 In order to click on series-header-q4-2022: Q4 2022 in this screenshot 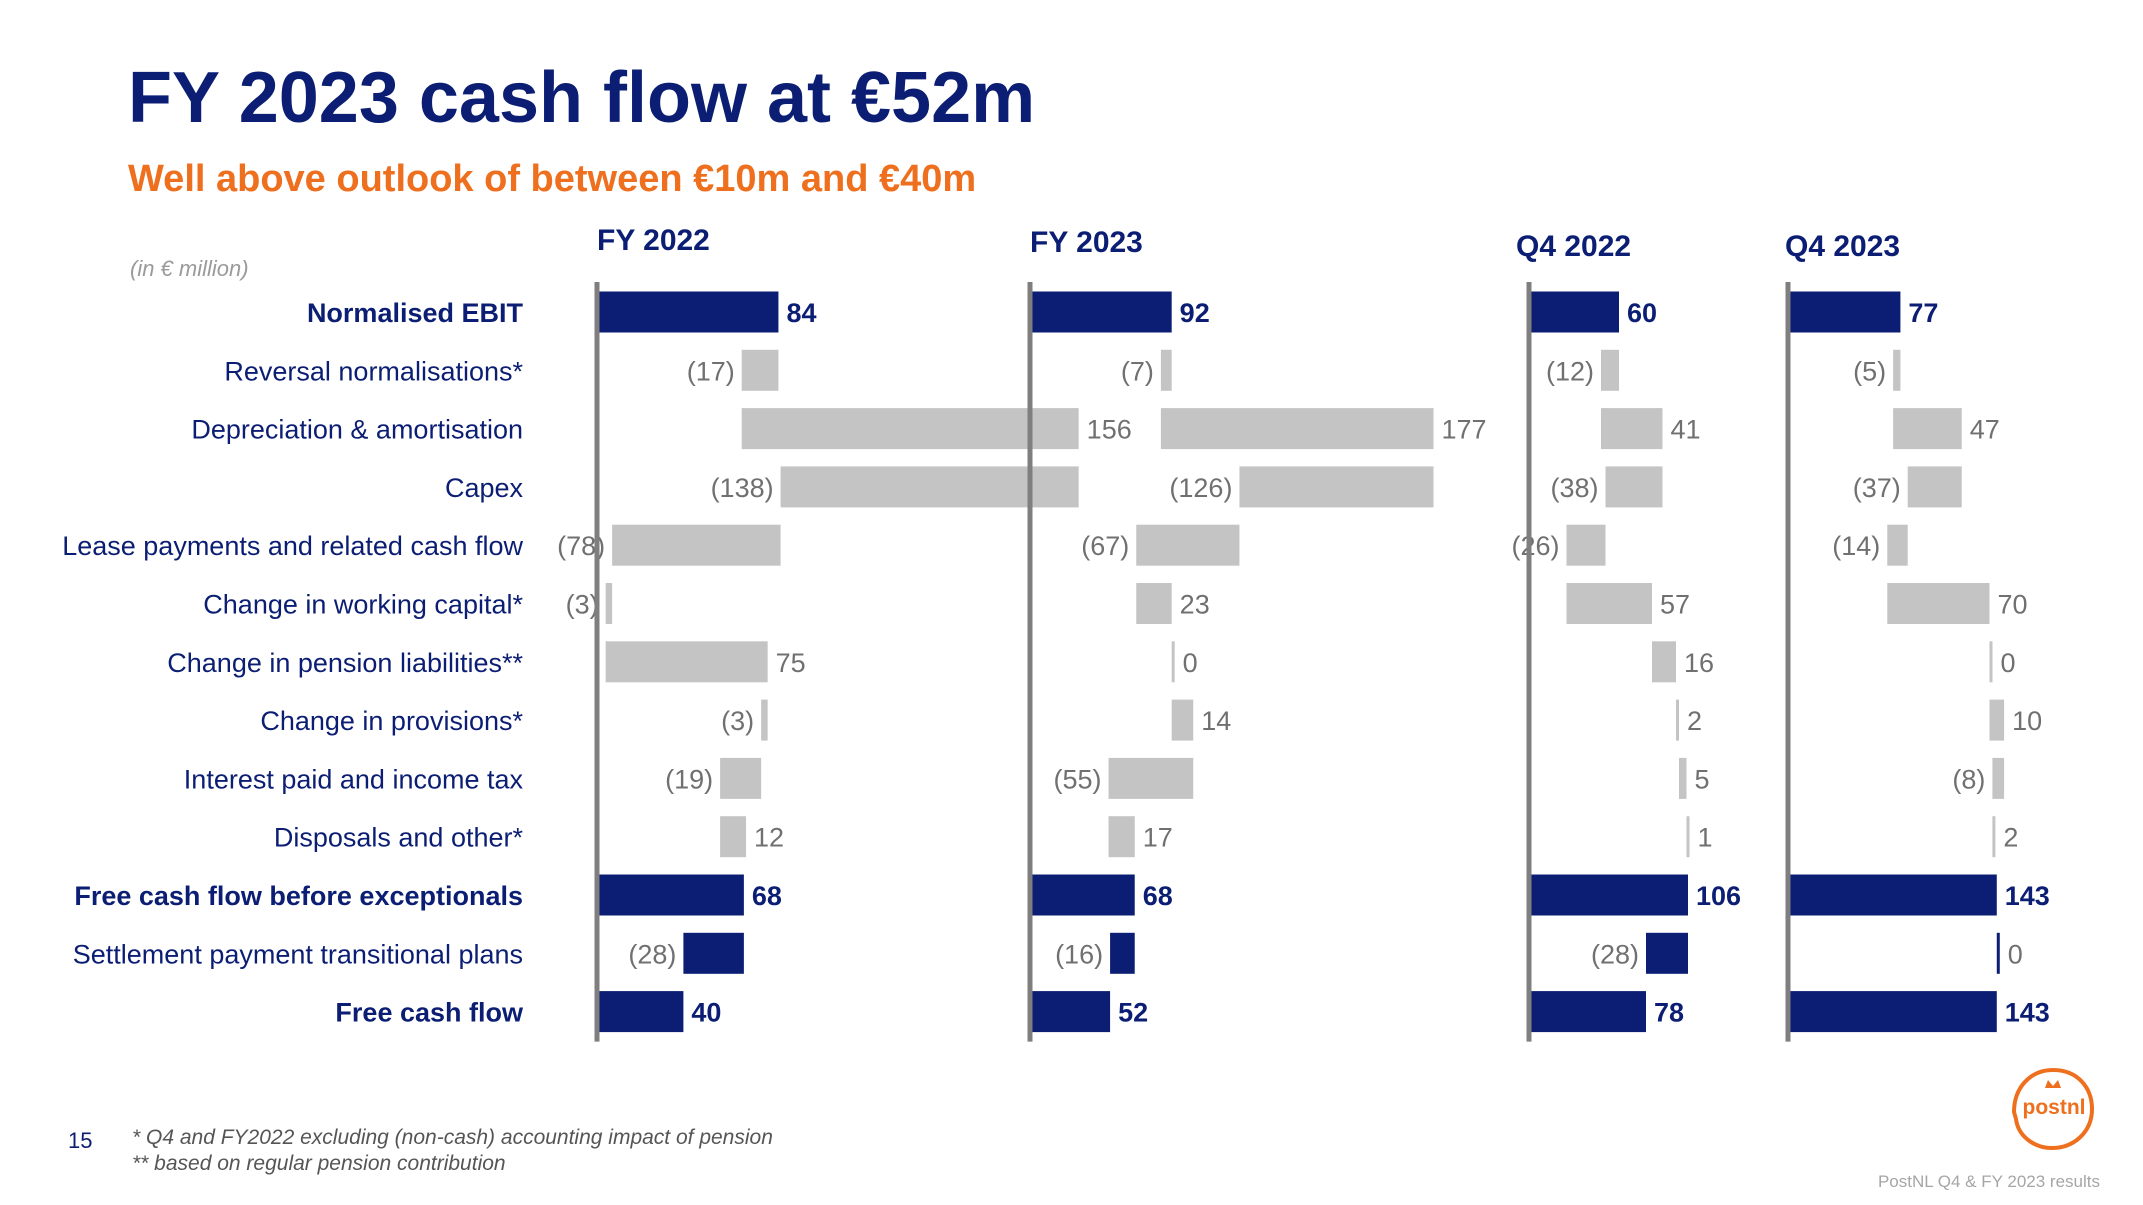, I will do `click(1573, 246)`.